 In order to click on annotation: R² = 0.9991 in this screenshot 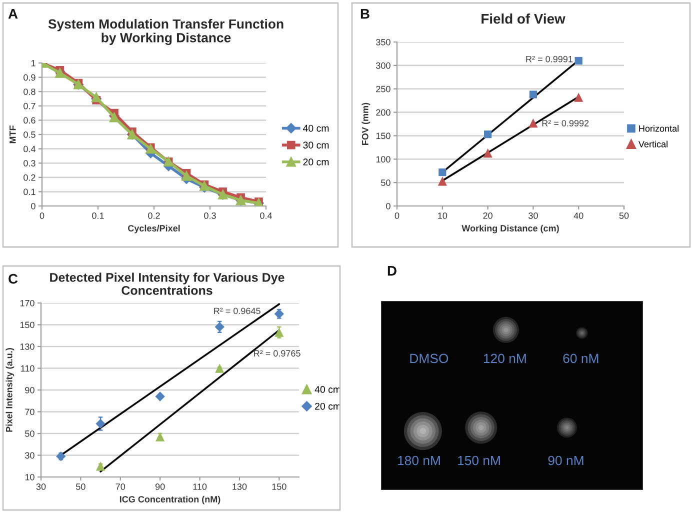, I will do `click(549, 59)`.